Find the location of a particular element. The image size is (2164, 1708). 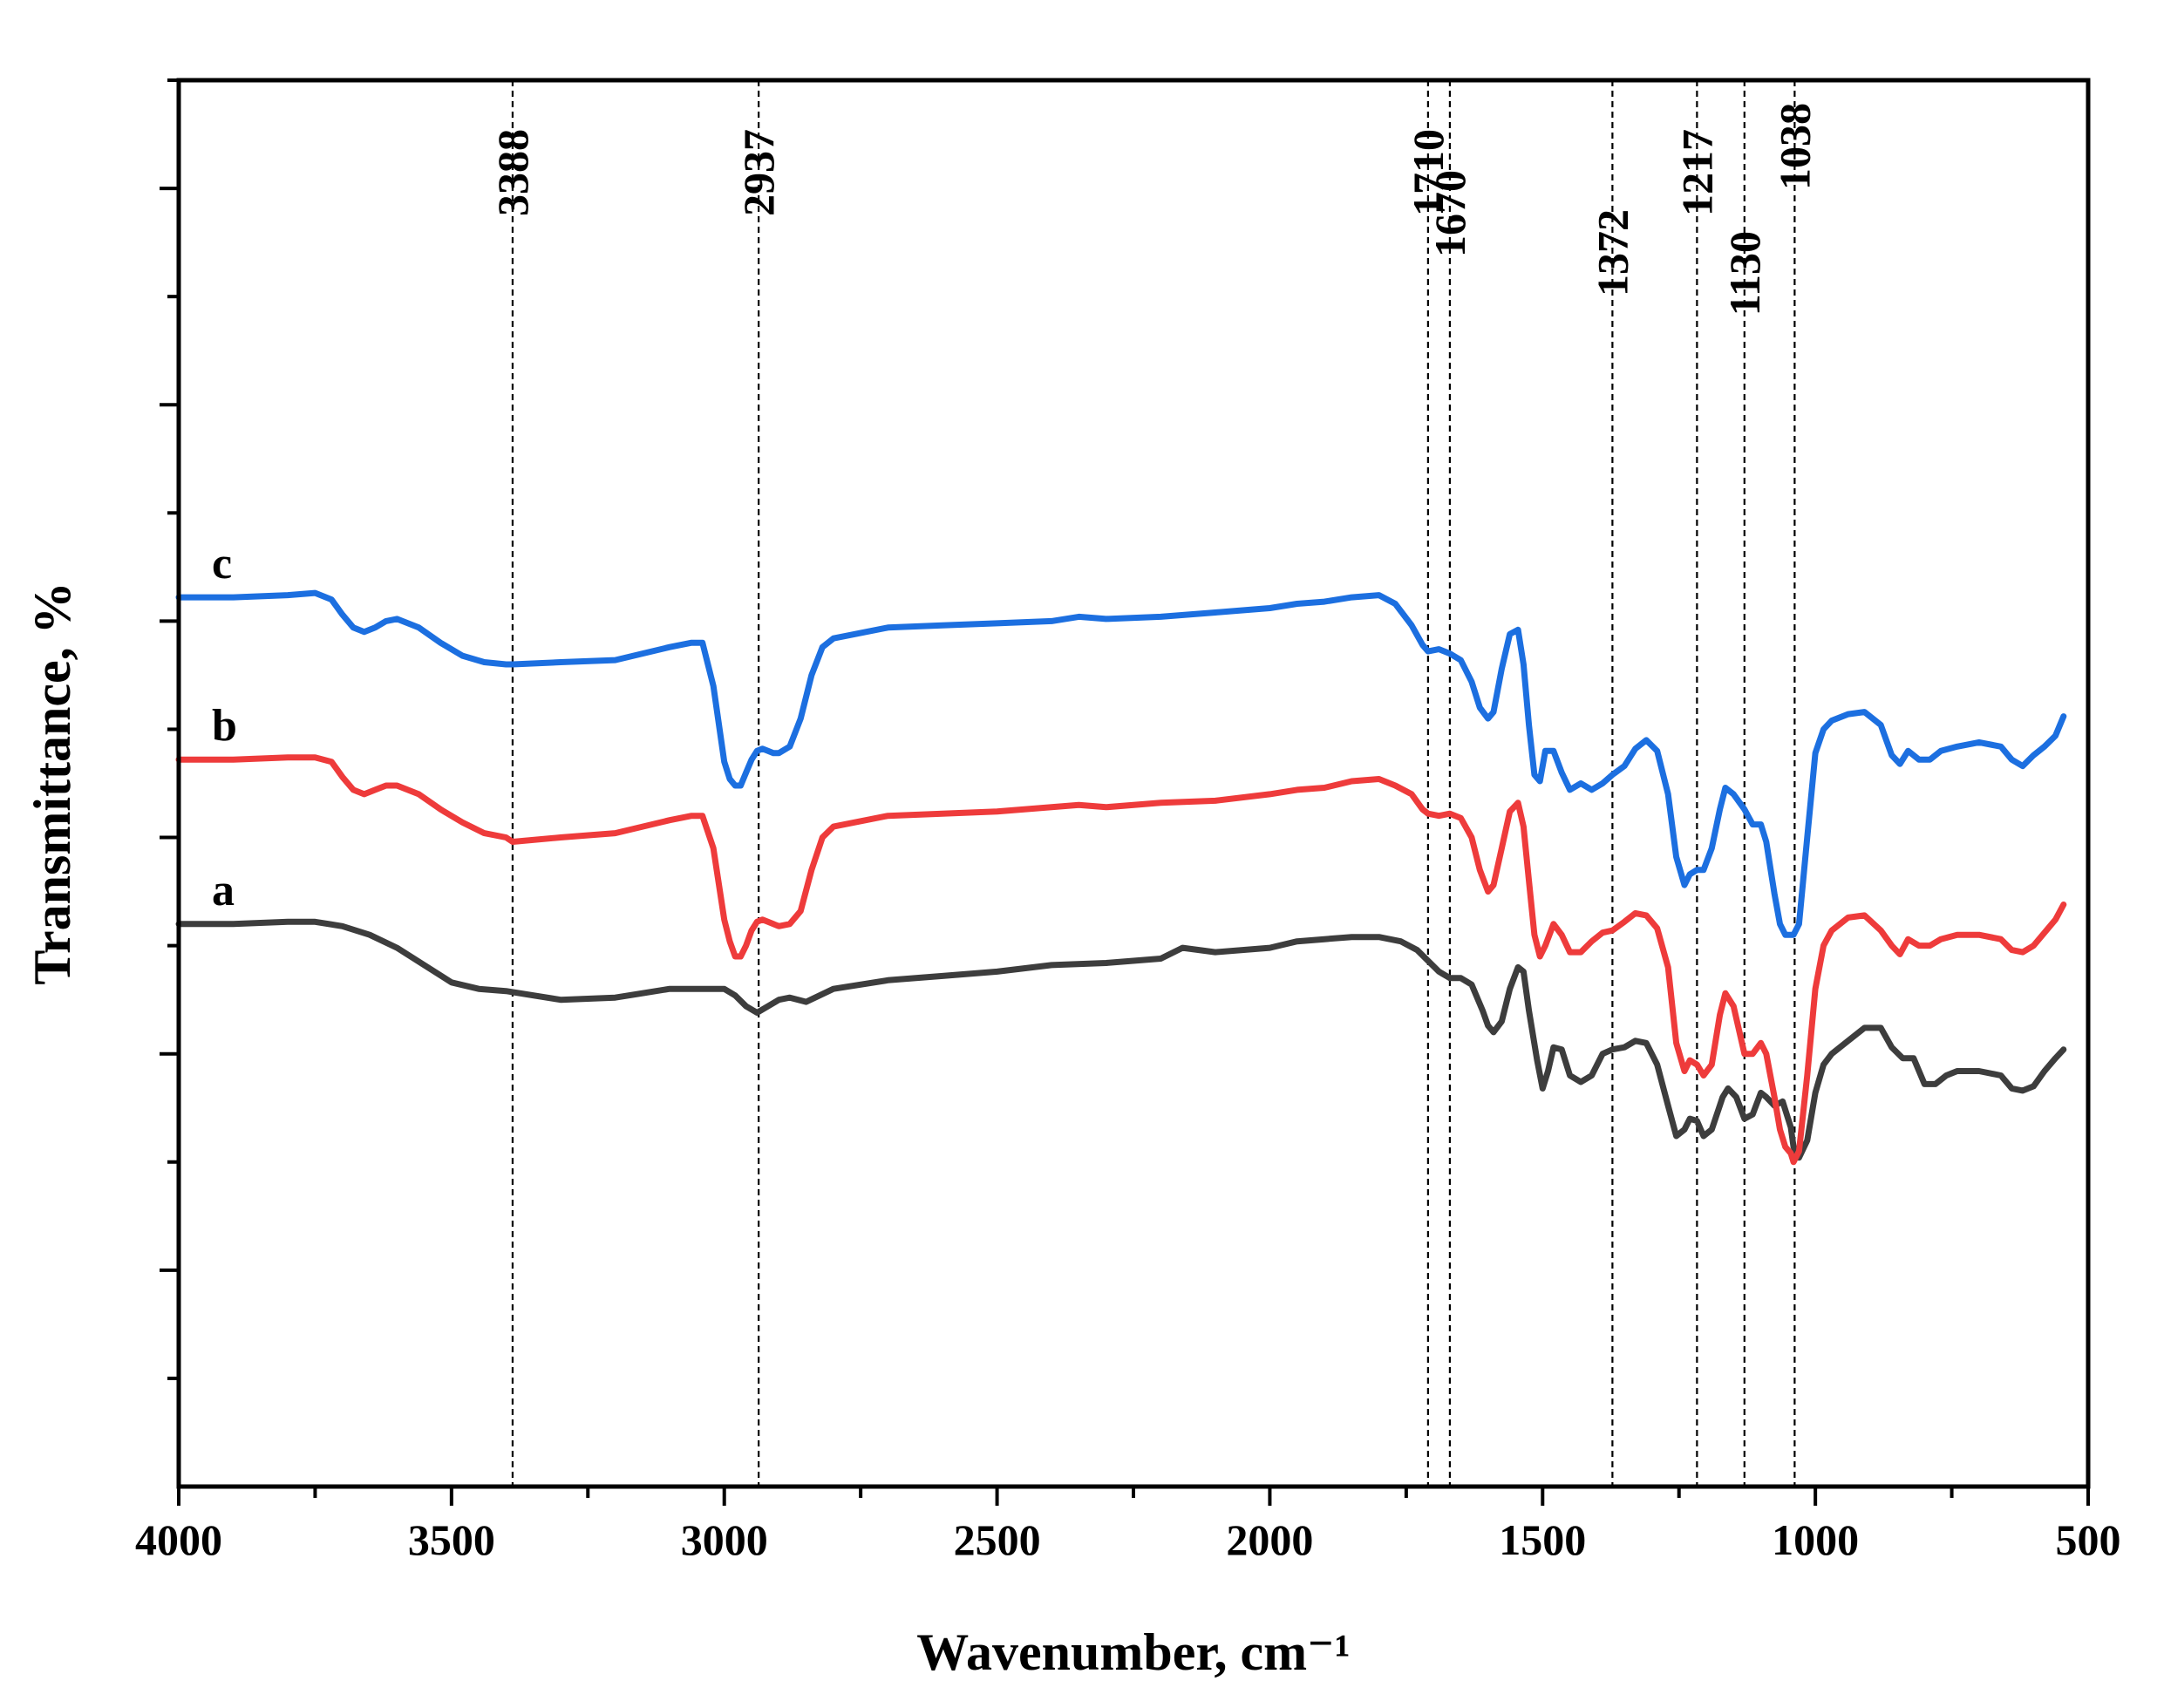

x-axis-title: Wavenumber, cm⁻¹ is located at coordinates (1133, 1652).